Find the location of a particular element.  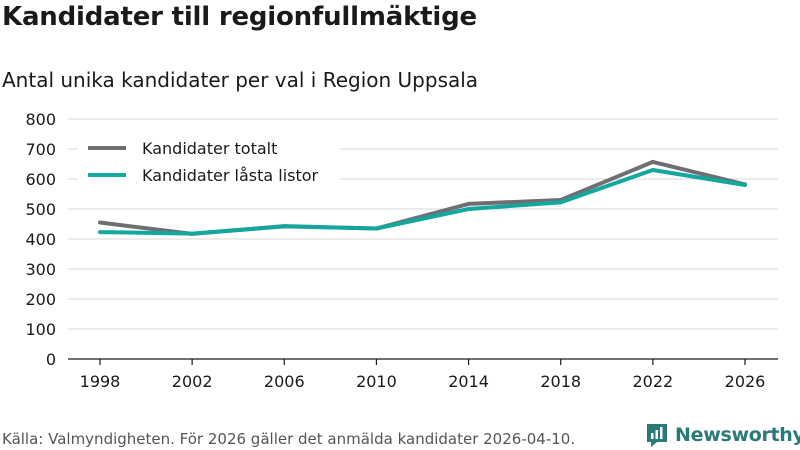

x-tick-label: 2026 is located at coordinates (745, 381).